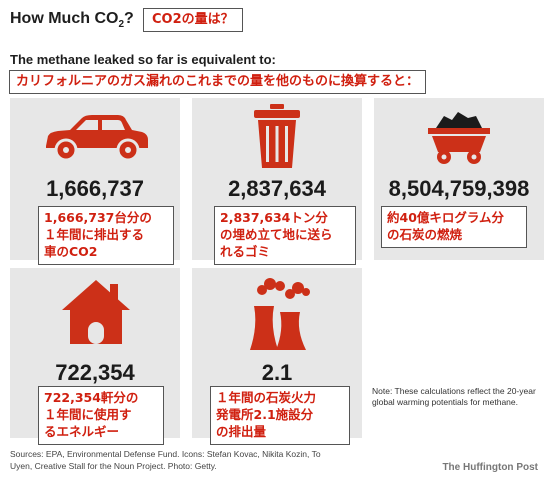  What do you see at coordinates (72, 20) in the screenshot?
I see `page-title: How Much CO2?` at bounding box center [72, 20].